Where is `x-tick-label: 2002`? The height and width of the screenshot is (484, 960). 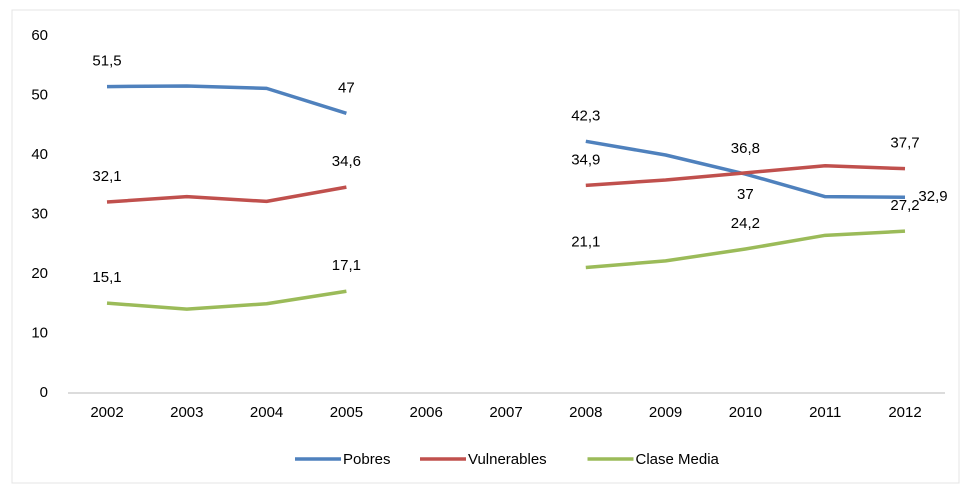
x-tick-label: 2002 is located at coordinates (106, 412).